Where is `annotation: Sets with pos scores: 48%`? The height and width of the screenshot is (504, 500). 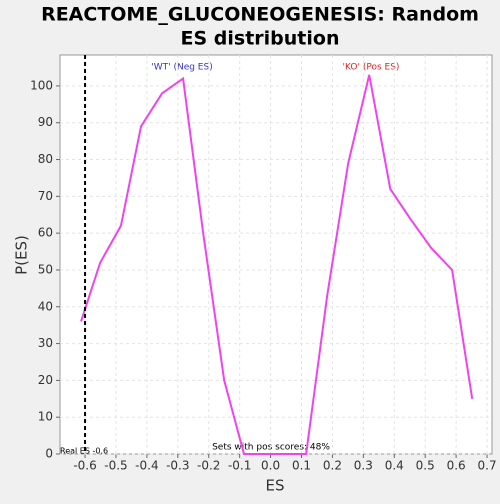 annotation: Sets with pos scores: 48% is located at coordinates (271, 448).